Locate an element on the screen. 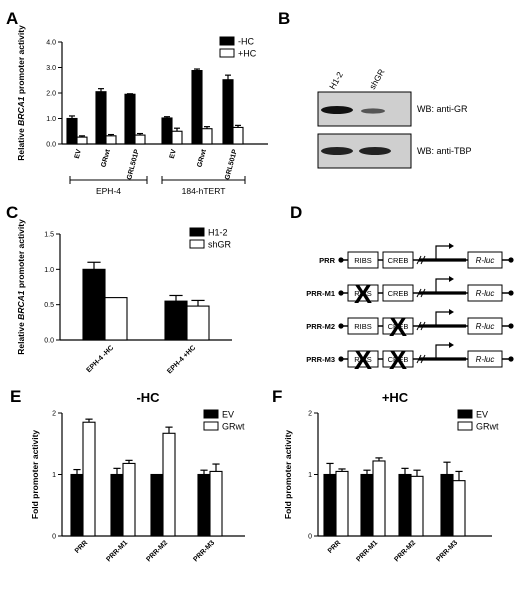 This screenshot has width=520, height=592. construct-row: PRR-M3 RIBS CREB R-luc X X is located at coordinates (410, 358).